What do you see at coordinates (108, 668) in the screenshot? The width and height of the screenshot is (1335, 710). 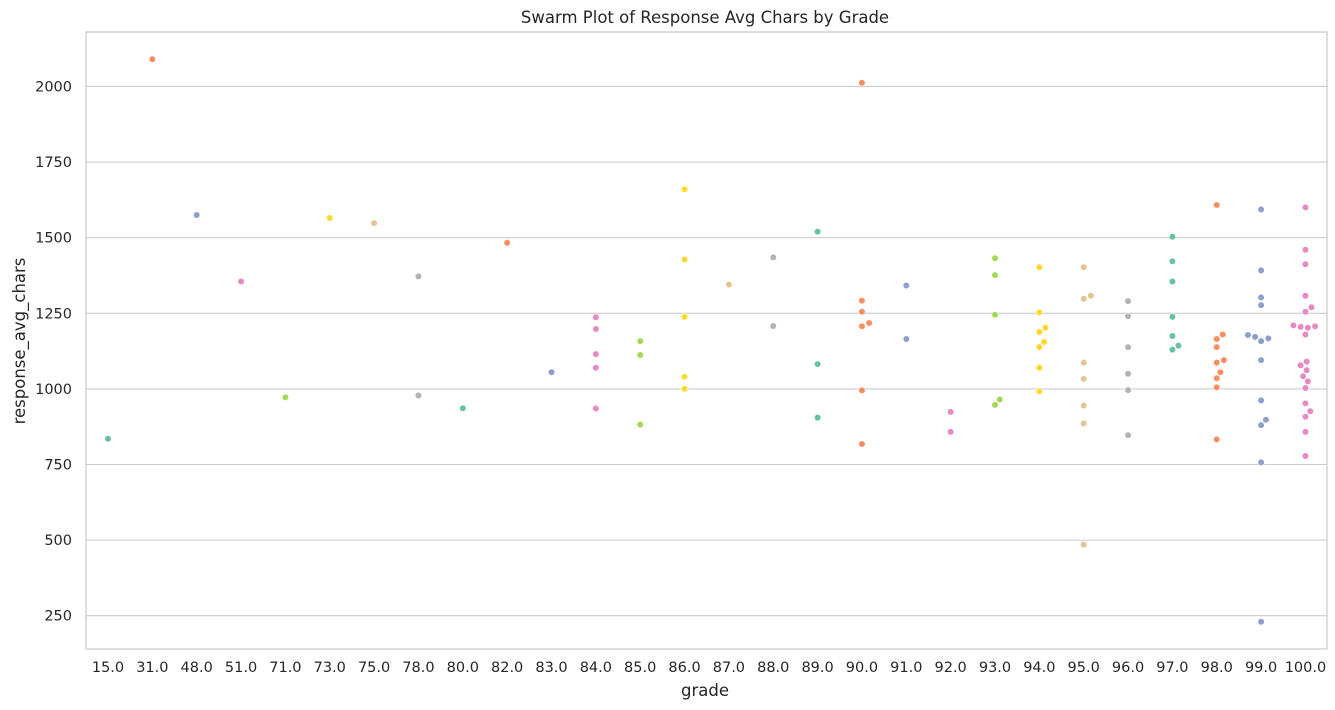 I see `x-tick-label: 15.0` at bounding box center [108, 668].